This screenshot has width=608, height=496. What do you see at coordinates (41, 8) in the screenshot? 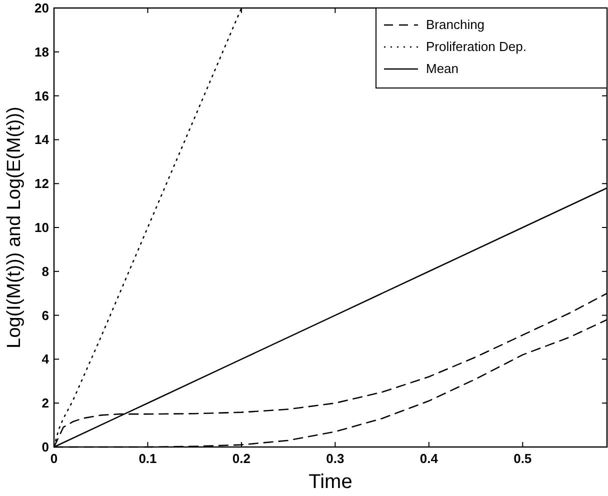
I see `y-tick-label: 20` at bounding box center [41, 8].